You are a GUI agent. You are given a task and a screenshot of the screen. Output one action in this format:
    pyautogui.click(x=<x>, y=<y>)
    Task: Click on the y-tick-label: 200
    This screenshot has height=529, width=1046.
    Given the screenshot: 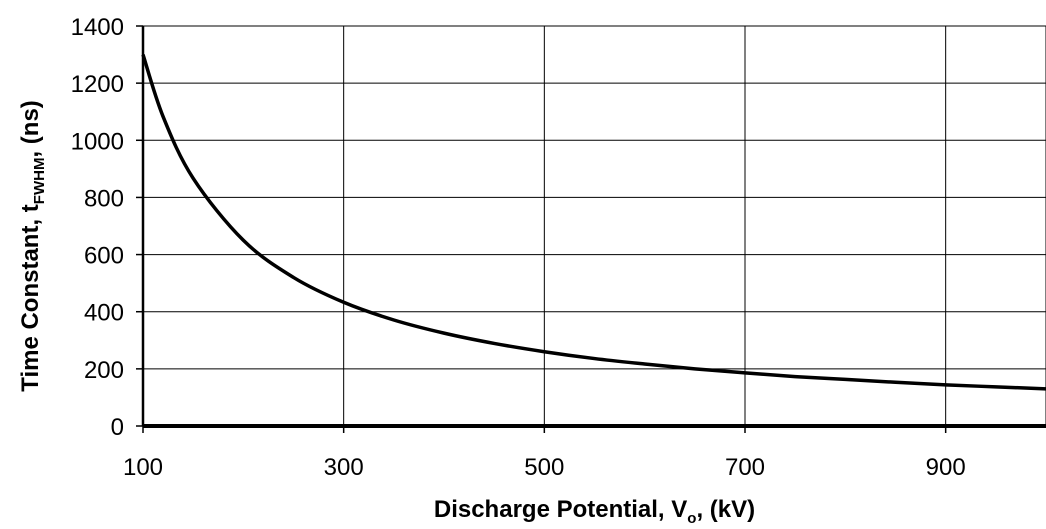 What is the action you would take?
    pyautogui.click(x=104, y=370)
    